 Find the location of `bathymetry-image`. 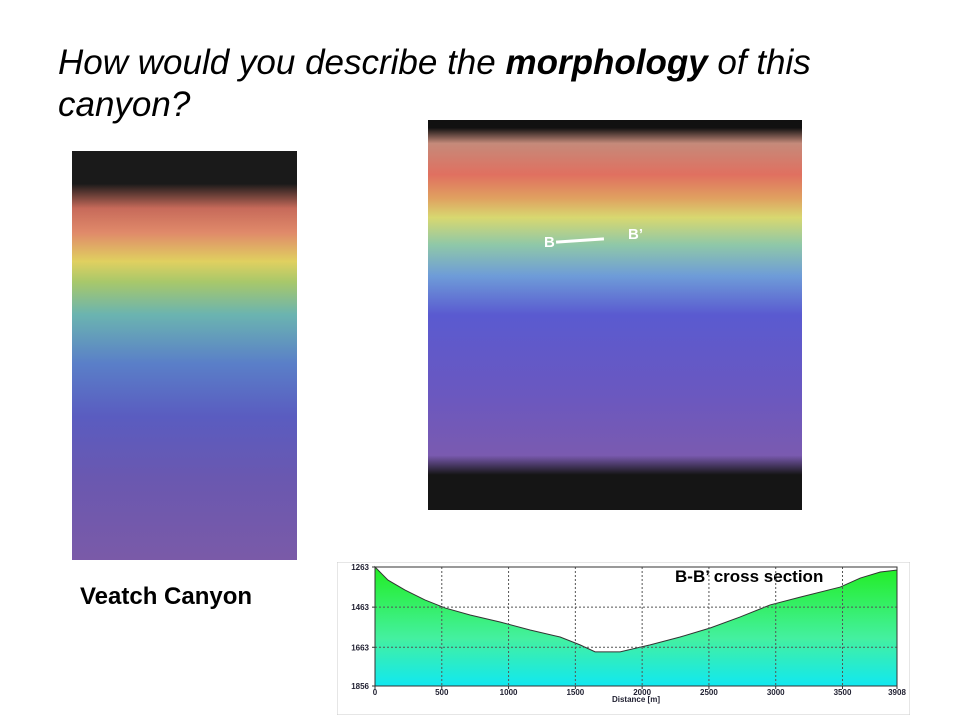

bathymetry-image is located at coordinates (184, 355).